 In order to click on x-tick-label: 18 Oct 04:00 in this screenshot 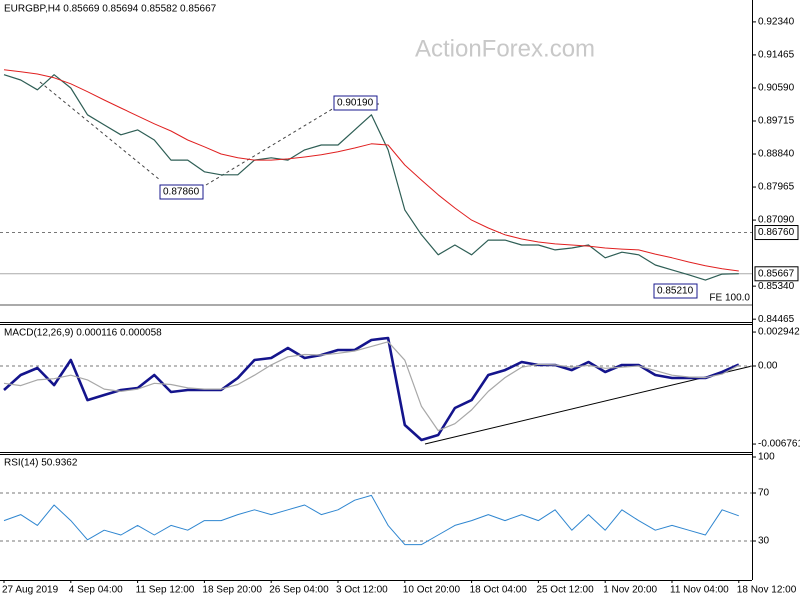, I will do `click(499, 590)`.